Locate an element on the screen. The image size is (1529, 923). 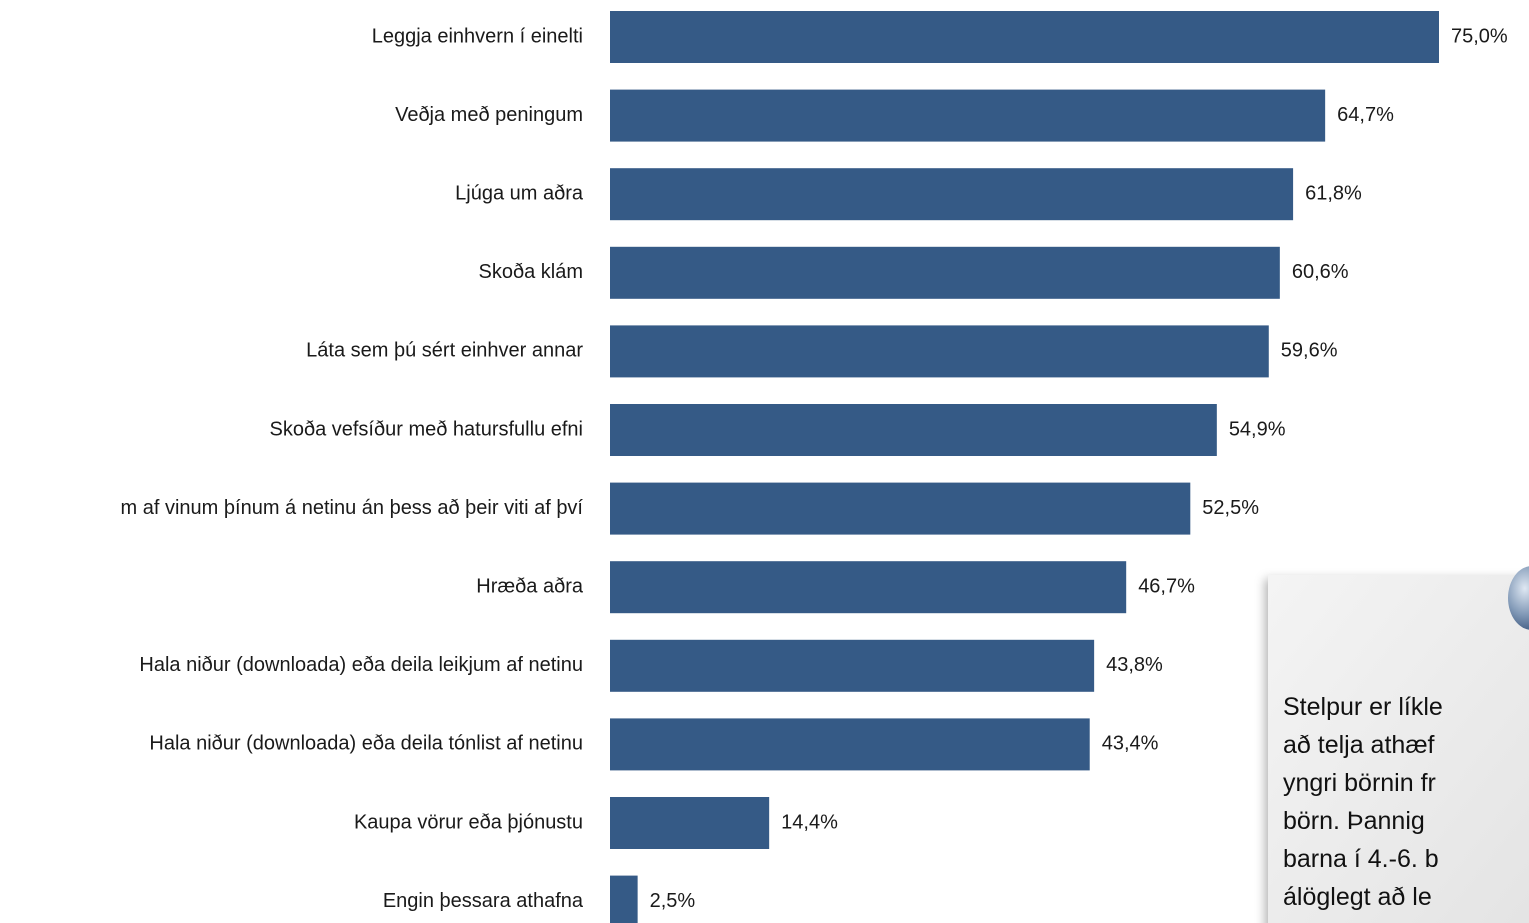
value-label: 61,8% is located at coordinates (1333, 193).